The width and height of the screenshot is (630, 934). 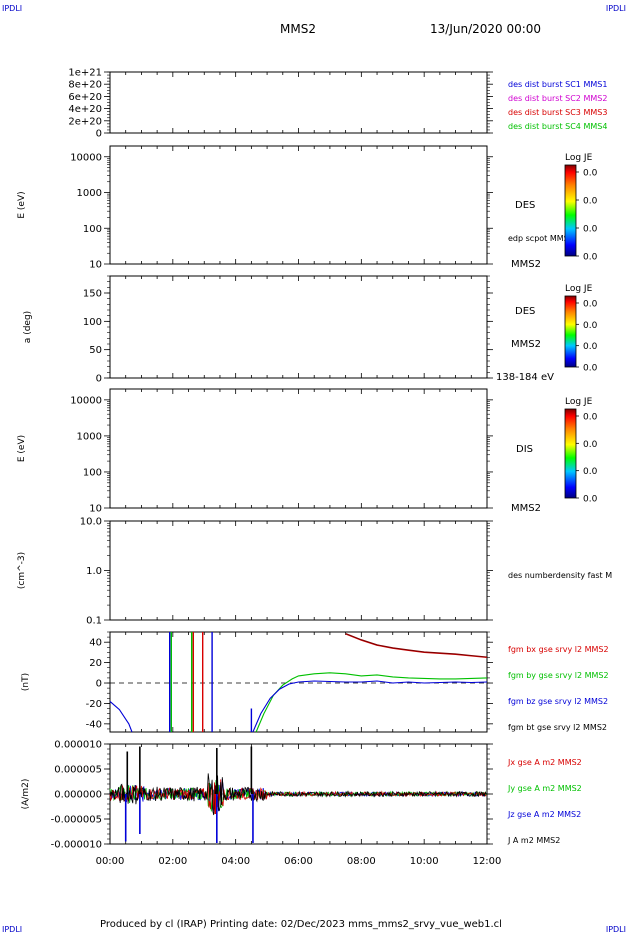 What do you see at coordinates (298, 102) in the screenshot?
I see `panel-1-frame` at bounding box center [298, 102].